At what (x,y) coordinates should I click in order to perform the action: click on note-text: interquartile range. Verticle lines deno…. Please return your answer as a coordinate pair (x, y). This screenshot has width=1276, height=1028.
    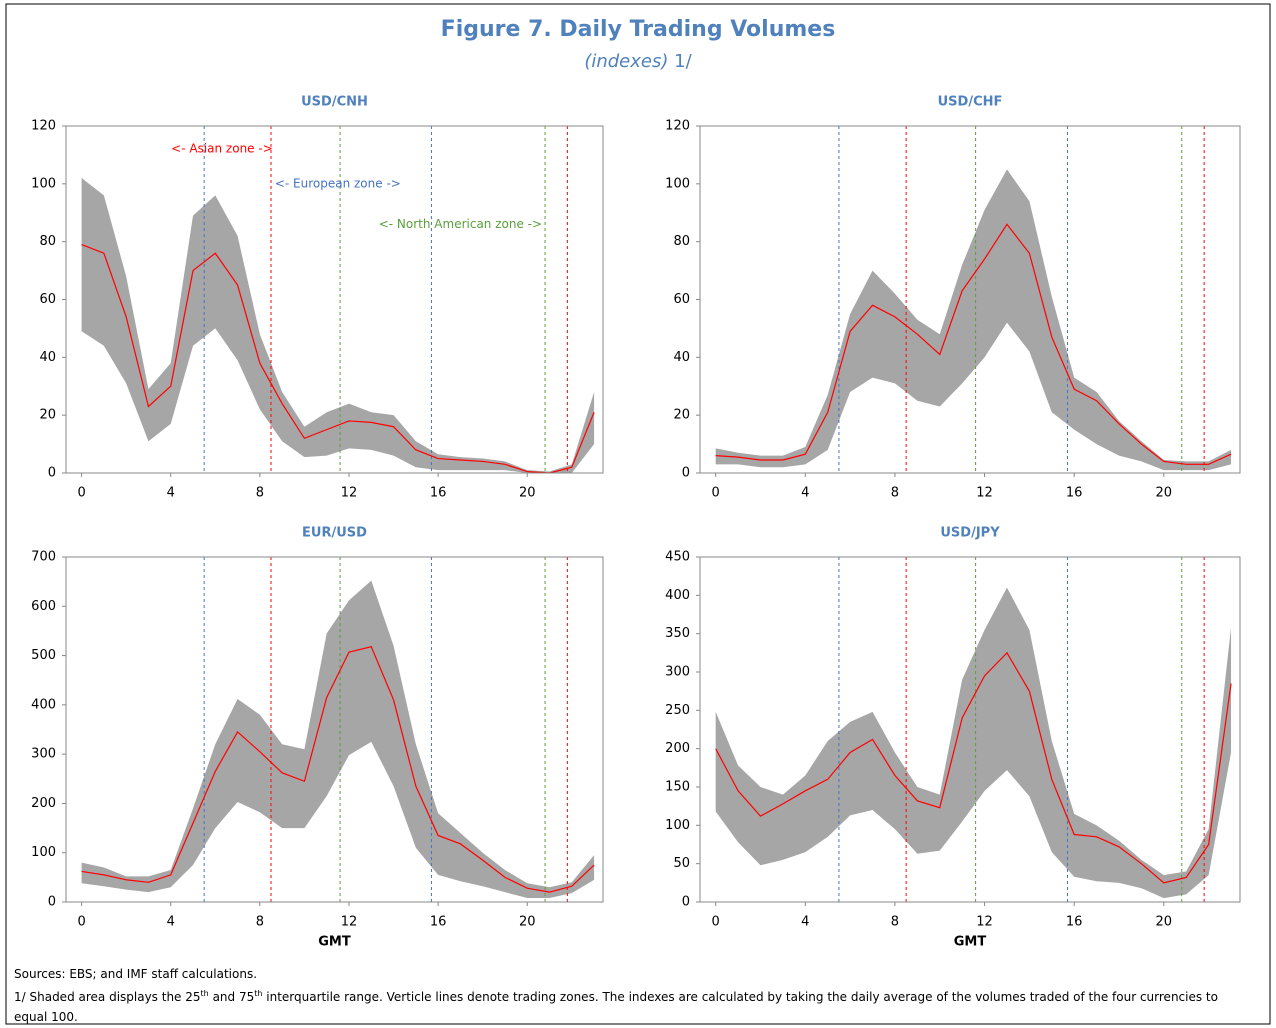
    Looking at the image, I should click on (616, 1007).